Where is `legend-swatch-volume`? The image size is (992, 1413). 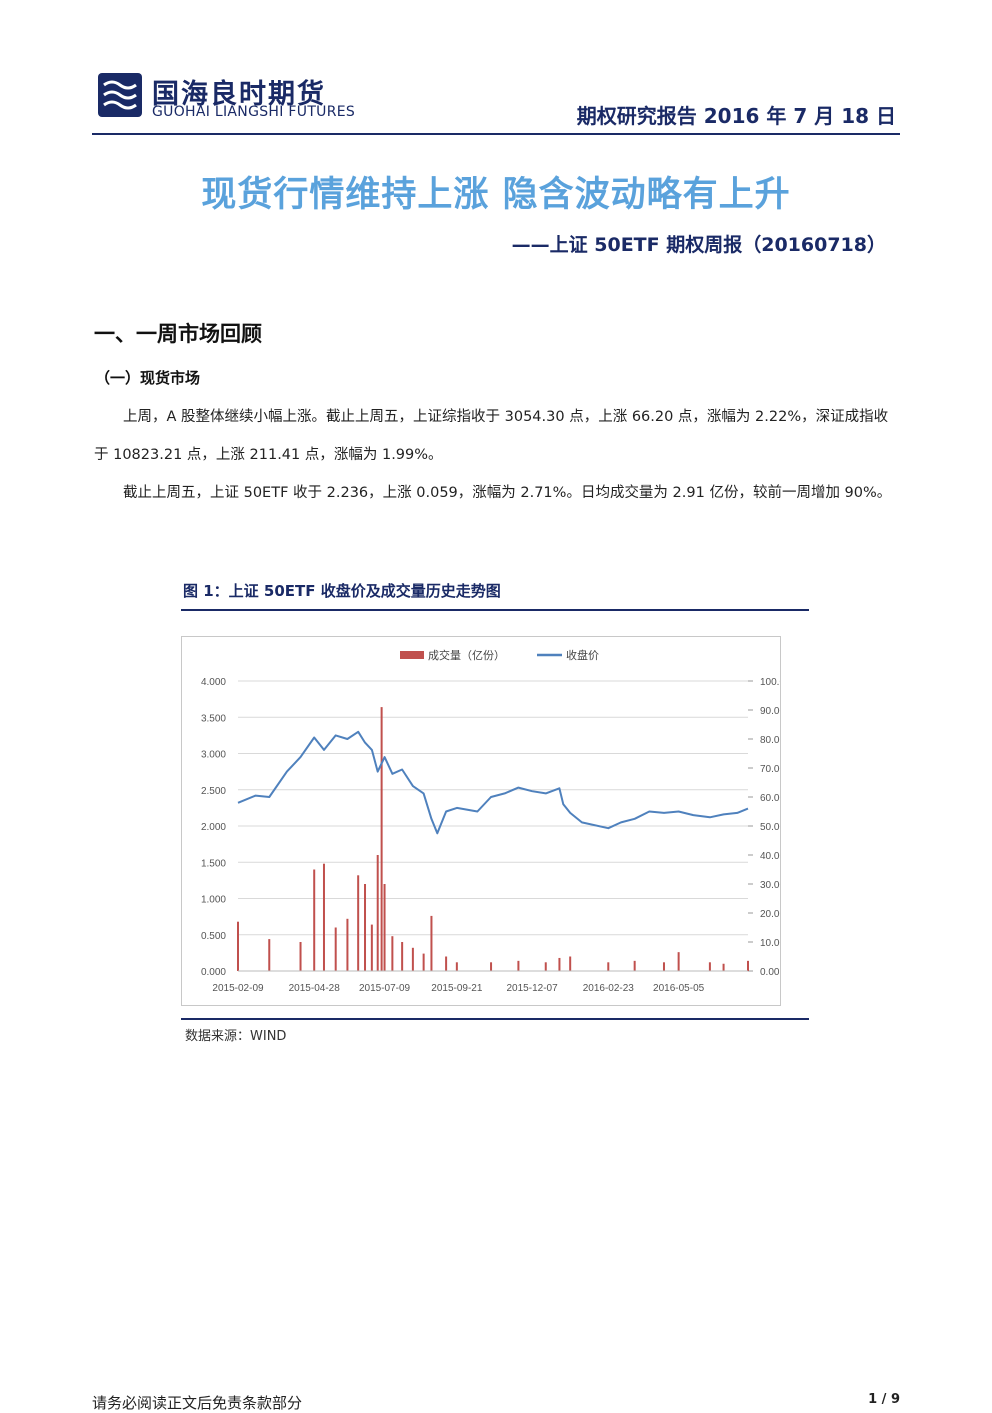
legend-swatch-volume is located at coordinates (412, 655).